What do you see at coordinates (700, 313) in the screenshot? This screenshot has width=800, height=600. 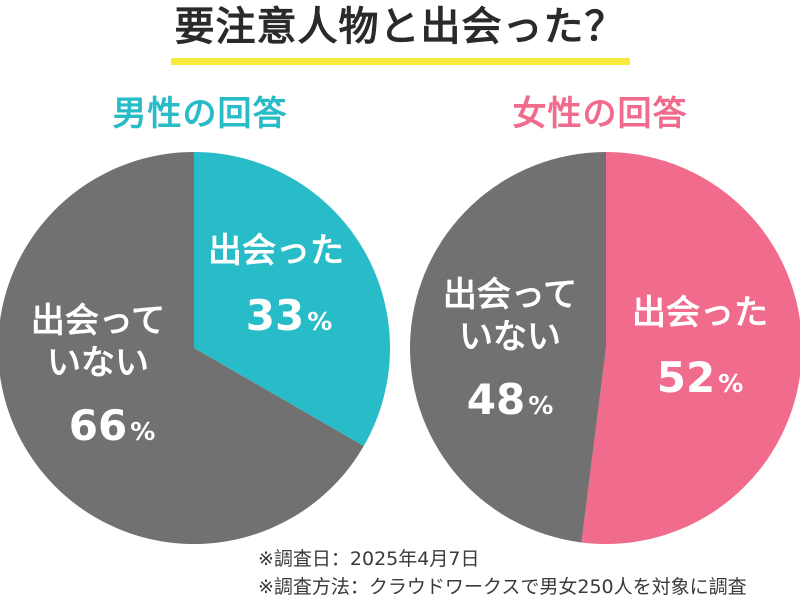 I see `pie-label-female-0-line0: 出会った` at bounding box center [700, 313].